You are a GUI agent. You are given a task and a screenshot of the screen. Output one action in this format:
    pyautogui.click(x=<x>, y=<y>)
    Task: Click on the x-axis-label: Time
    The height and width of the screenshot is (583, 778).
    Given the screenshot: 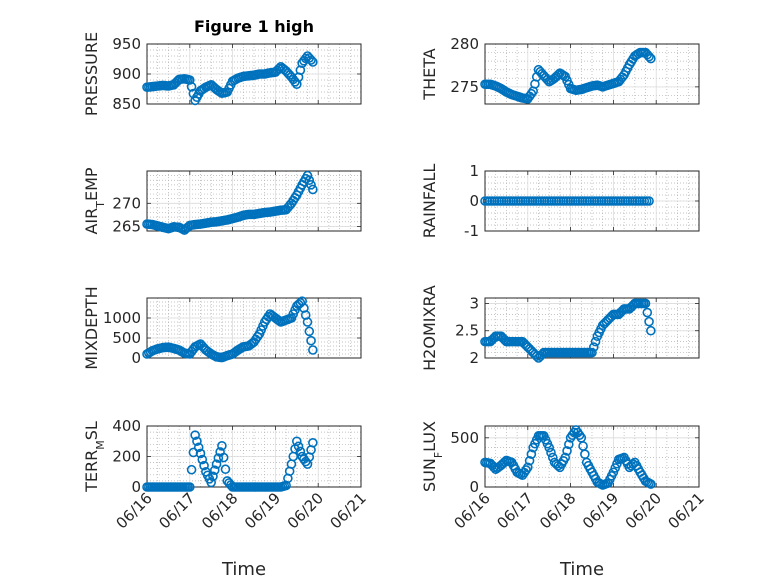 What is the action you would take?
    pyautogui.click(x=581, y=569)
    